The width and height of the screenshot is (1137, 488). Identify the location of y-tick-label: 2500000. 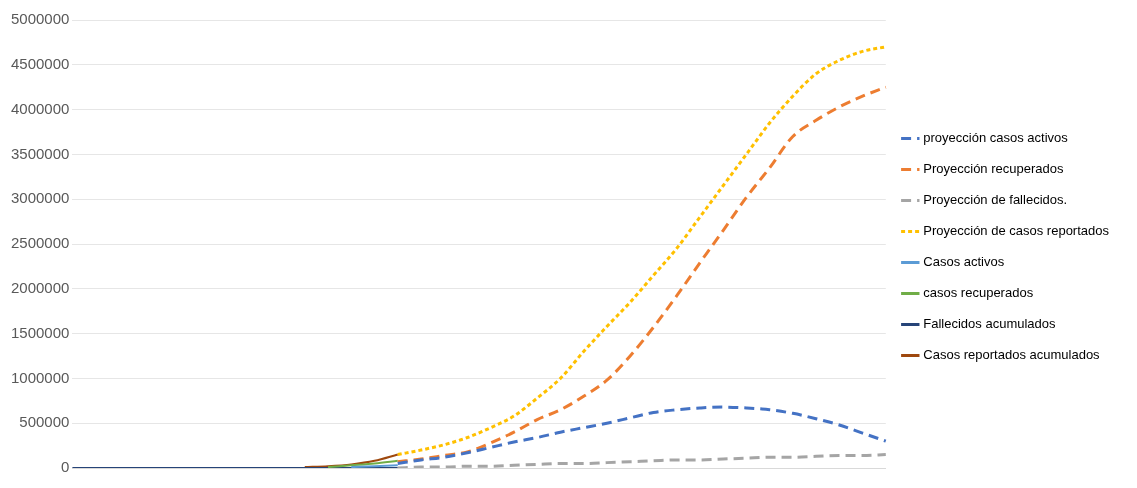
(40, 243).